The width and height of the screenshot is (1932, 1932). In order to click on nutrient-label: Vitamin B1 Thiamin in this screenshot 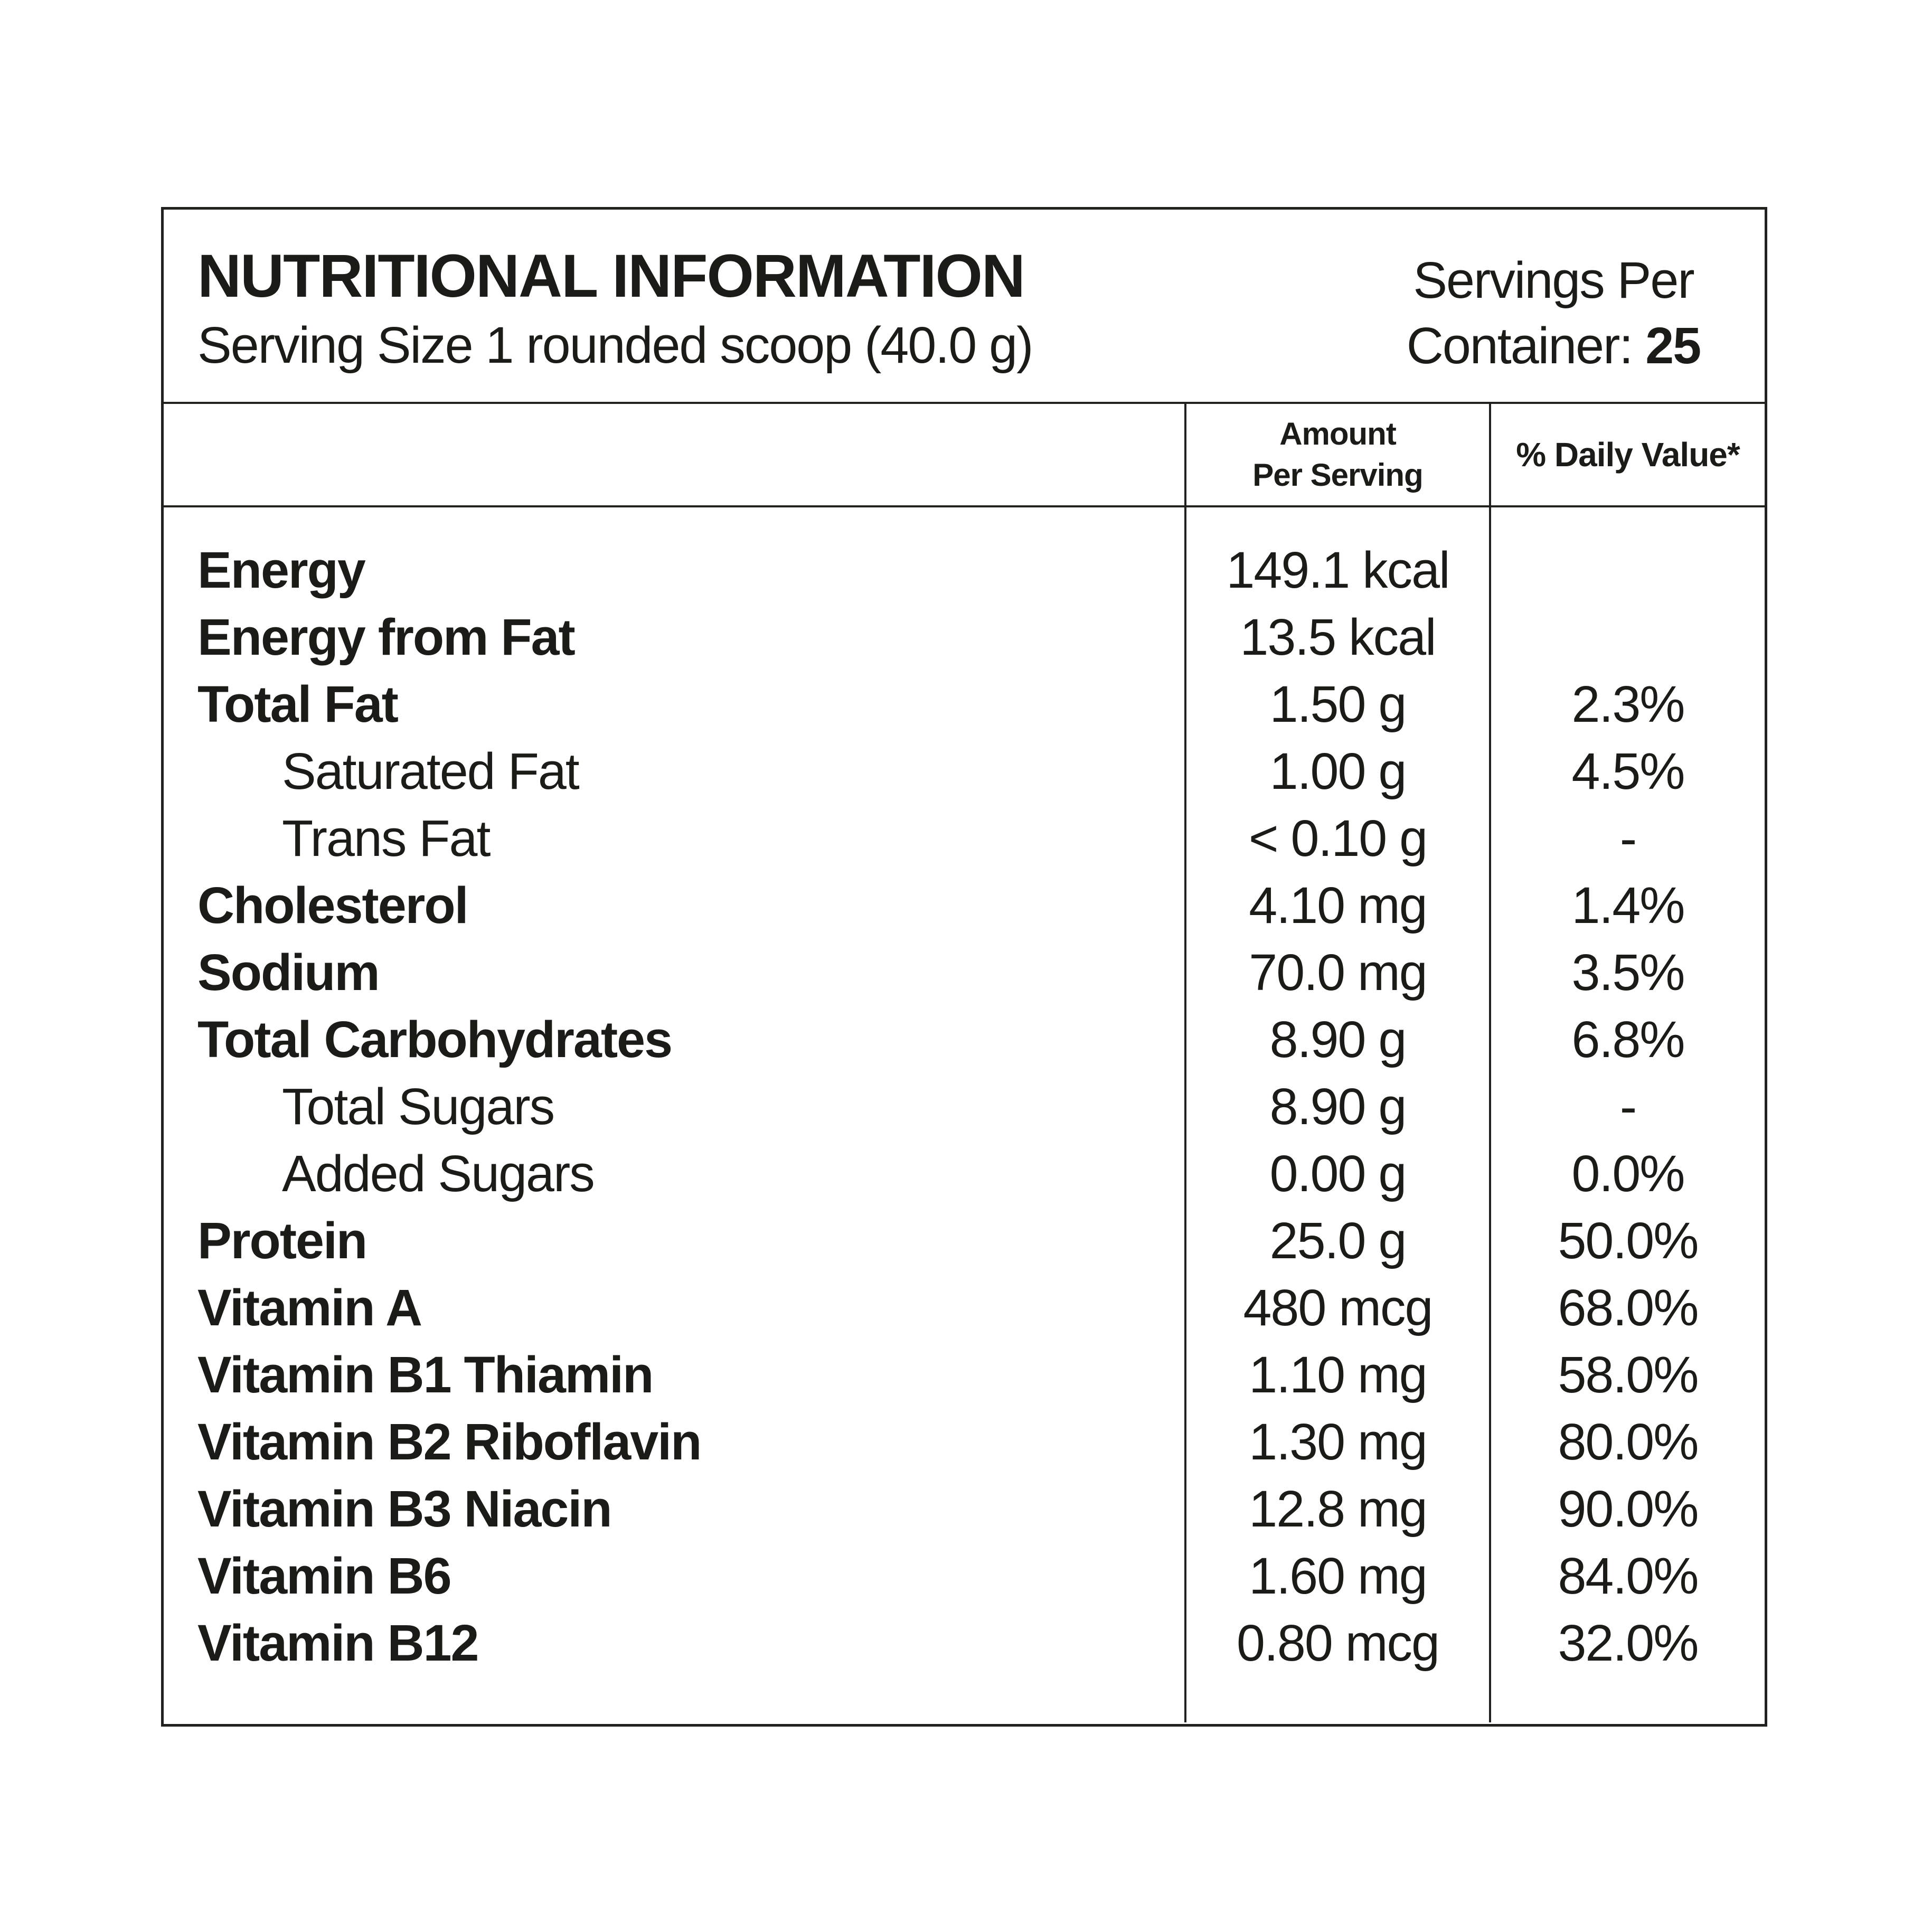, I will do `click(426, 1375)`.